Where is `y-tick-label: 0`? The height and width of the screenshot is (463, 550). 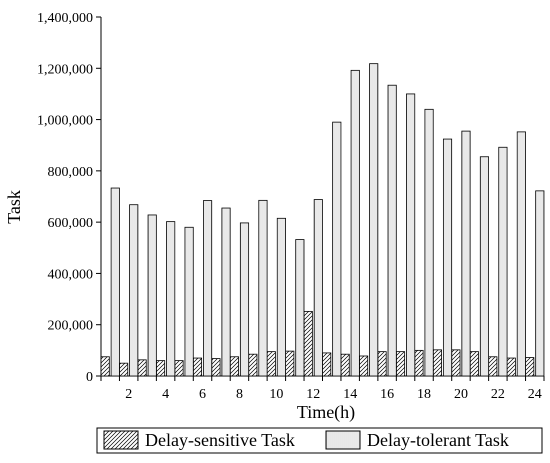 y-tick-label: 0 is located at coordinates (89, 377).